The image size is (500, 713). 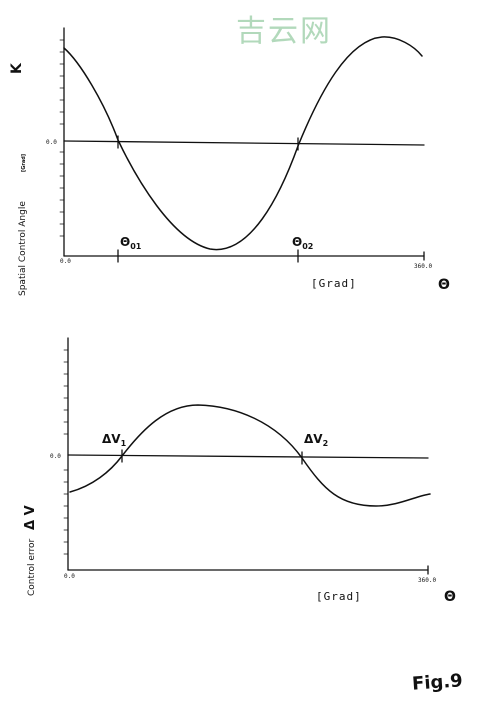 I want to click on top-zero-line, so click(x=244, y=143).